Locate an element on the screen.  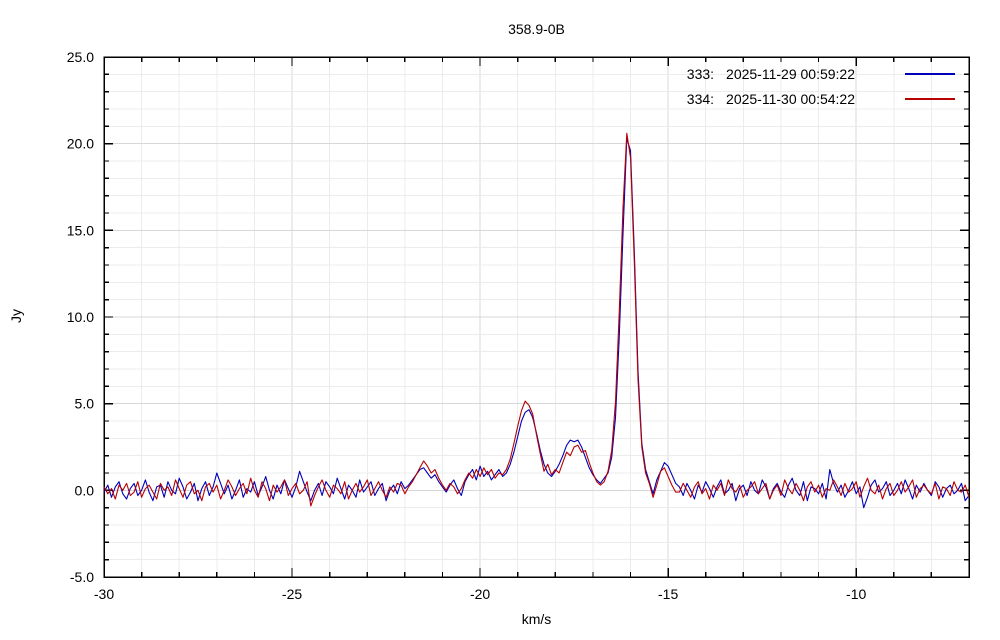
y-tick-label: 5.0 is located at coordinates (85, 404).